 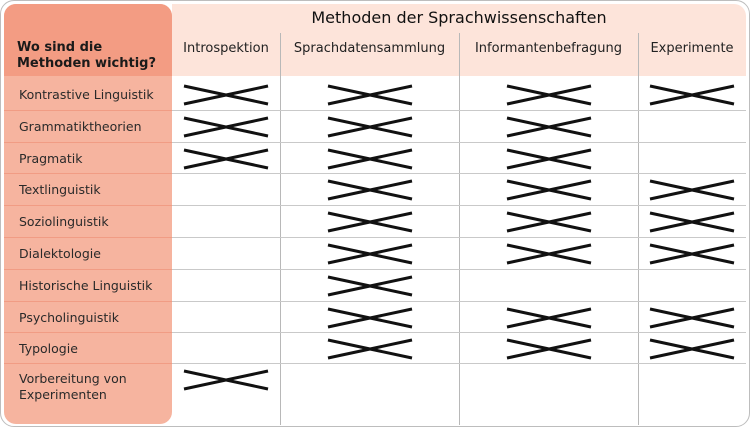 I want to click on column-header-sprachdatensammlung: Sprachdatensammlung, so click(x=369, y=48).